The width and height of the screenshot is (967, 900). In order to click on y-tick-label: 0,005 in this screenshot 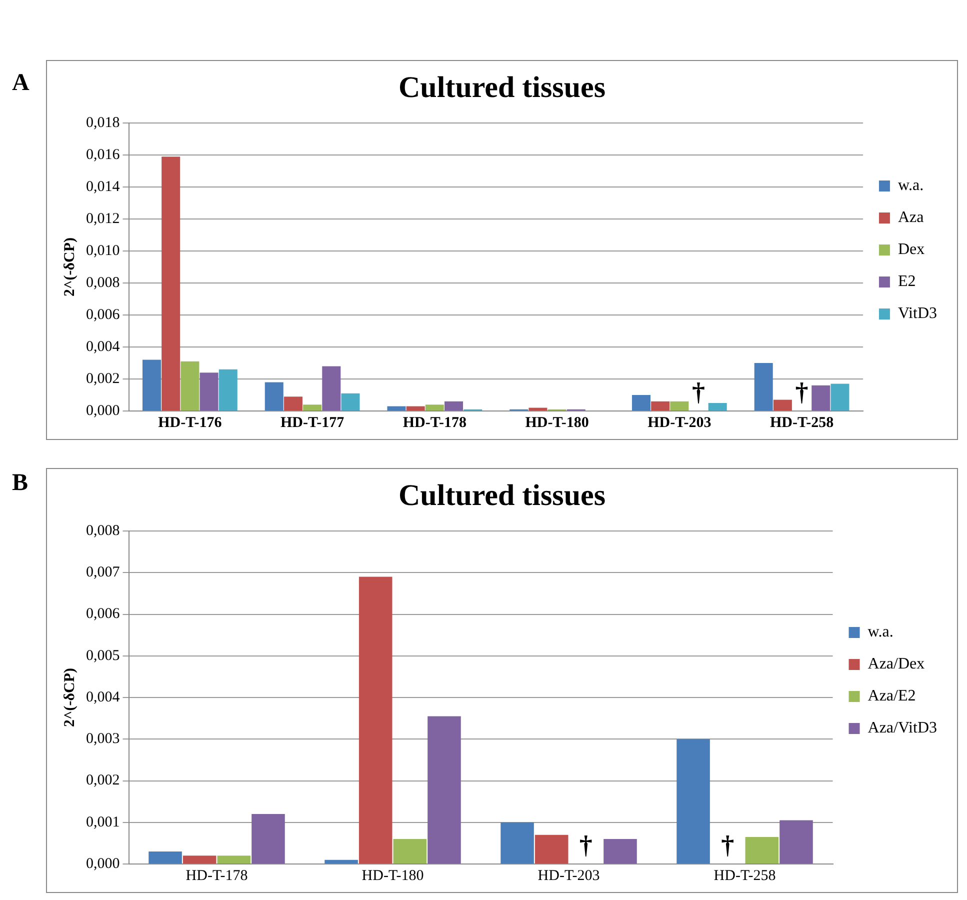, I will do `click(103, 656)`.